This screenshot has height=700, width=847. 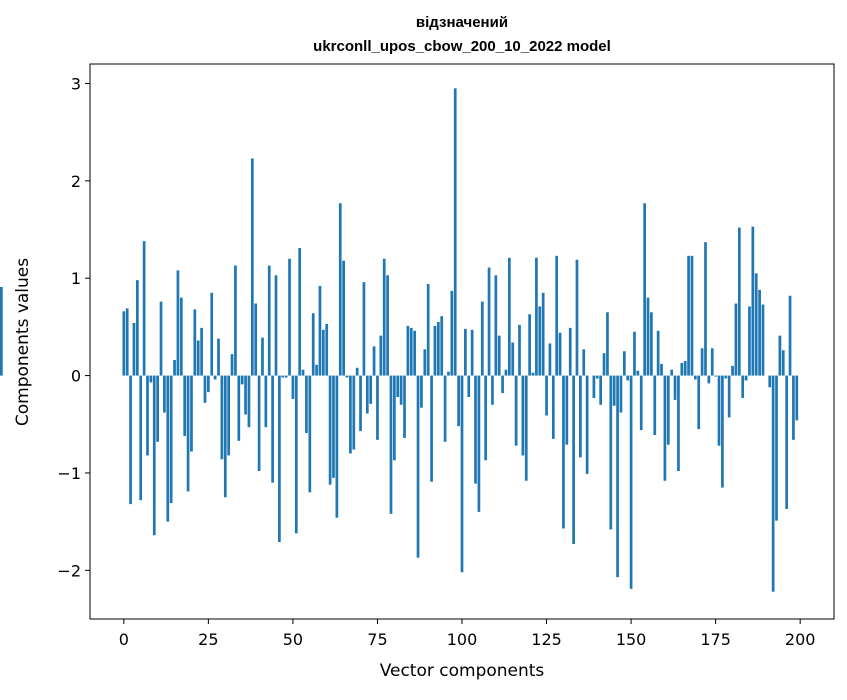 What do you see at coordinates (631, 639) in the screenshot?
I see `x-tick-label-150: 150` at bounding box center [631, 639].